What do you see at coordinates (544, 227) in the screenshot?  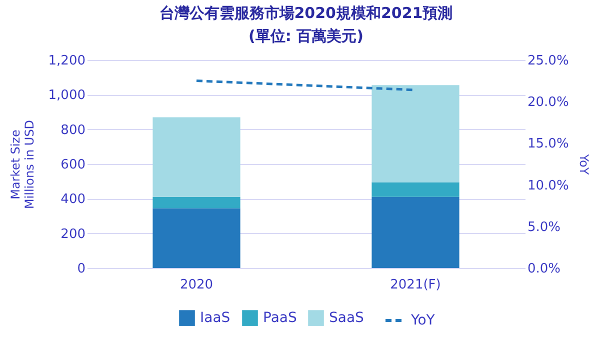 I see `y2-tick-label: 5.0%` at bounding box center [544, 227].